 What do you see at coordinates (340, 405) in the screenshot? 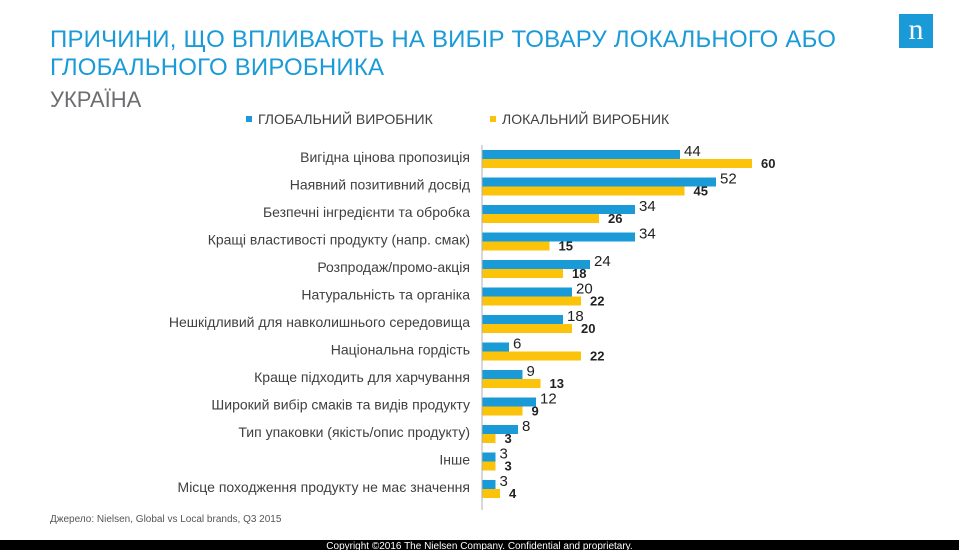
I see `category-label: Широкий вибір смаків та видів продукту` at bounding box center [340, 405].